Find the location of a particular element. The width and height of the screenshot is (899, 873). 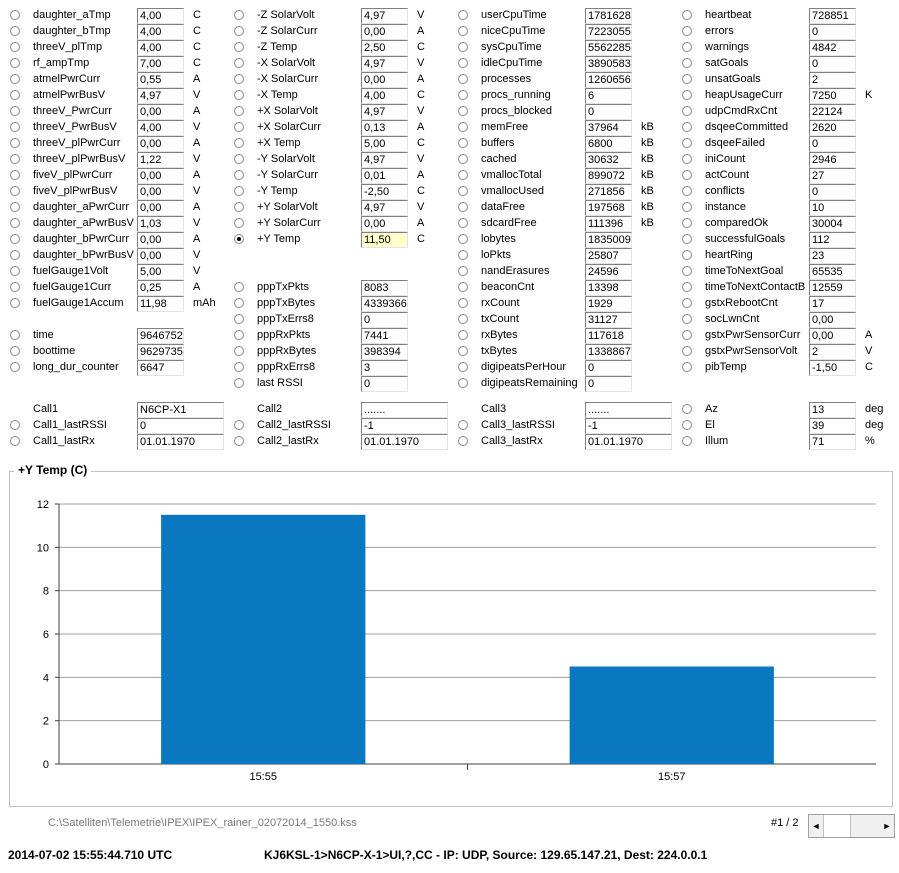

field-value: 117618 is located at coordinates (608, 336).